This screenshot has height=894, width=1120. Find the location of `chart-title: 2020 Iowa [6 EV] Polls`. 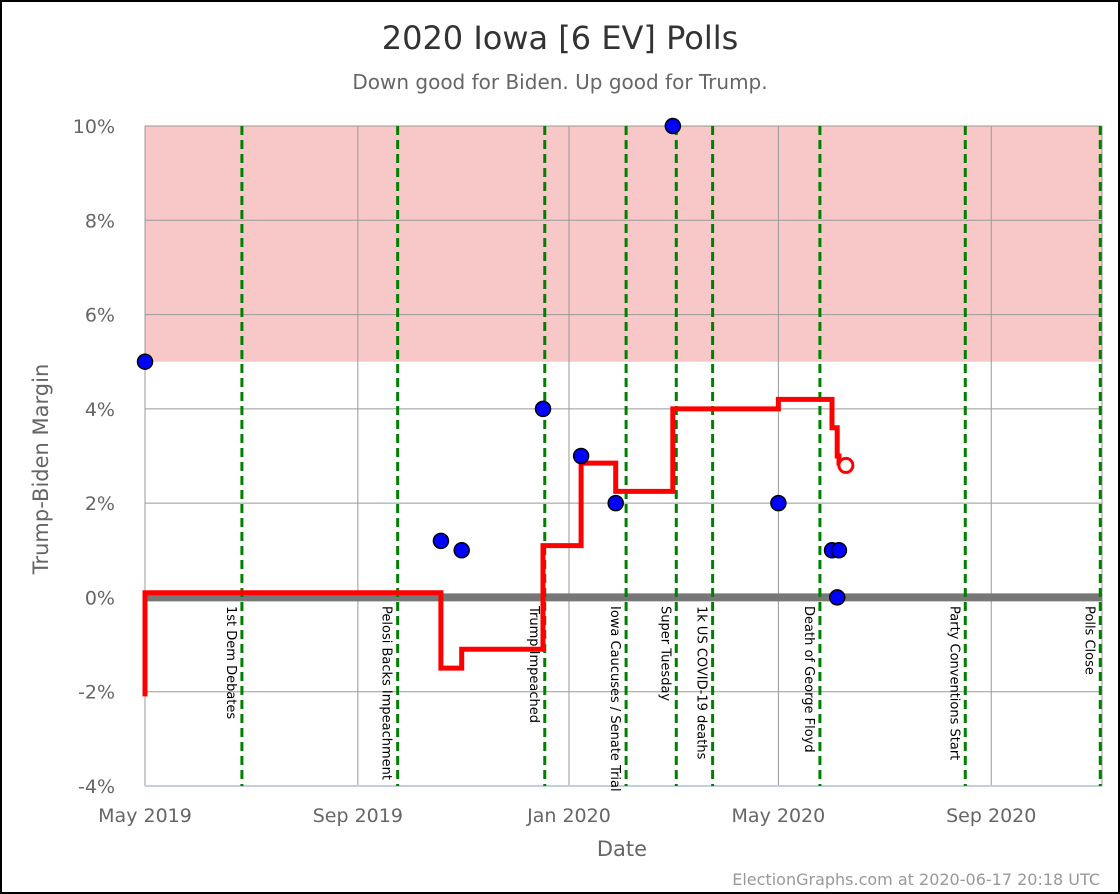

chart-title: 2020 Iowa [6 EV] Polls is located at coordinates (560, 38).